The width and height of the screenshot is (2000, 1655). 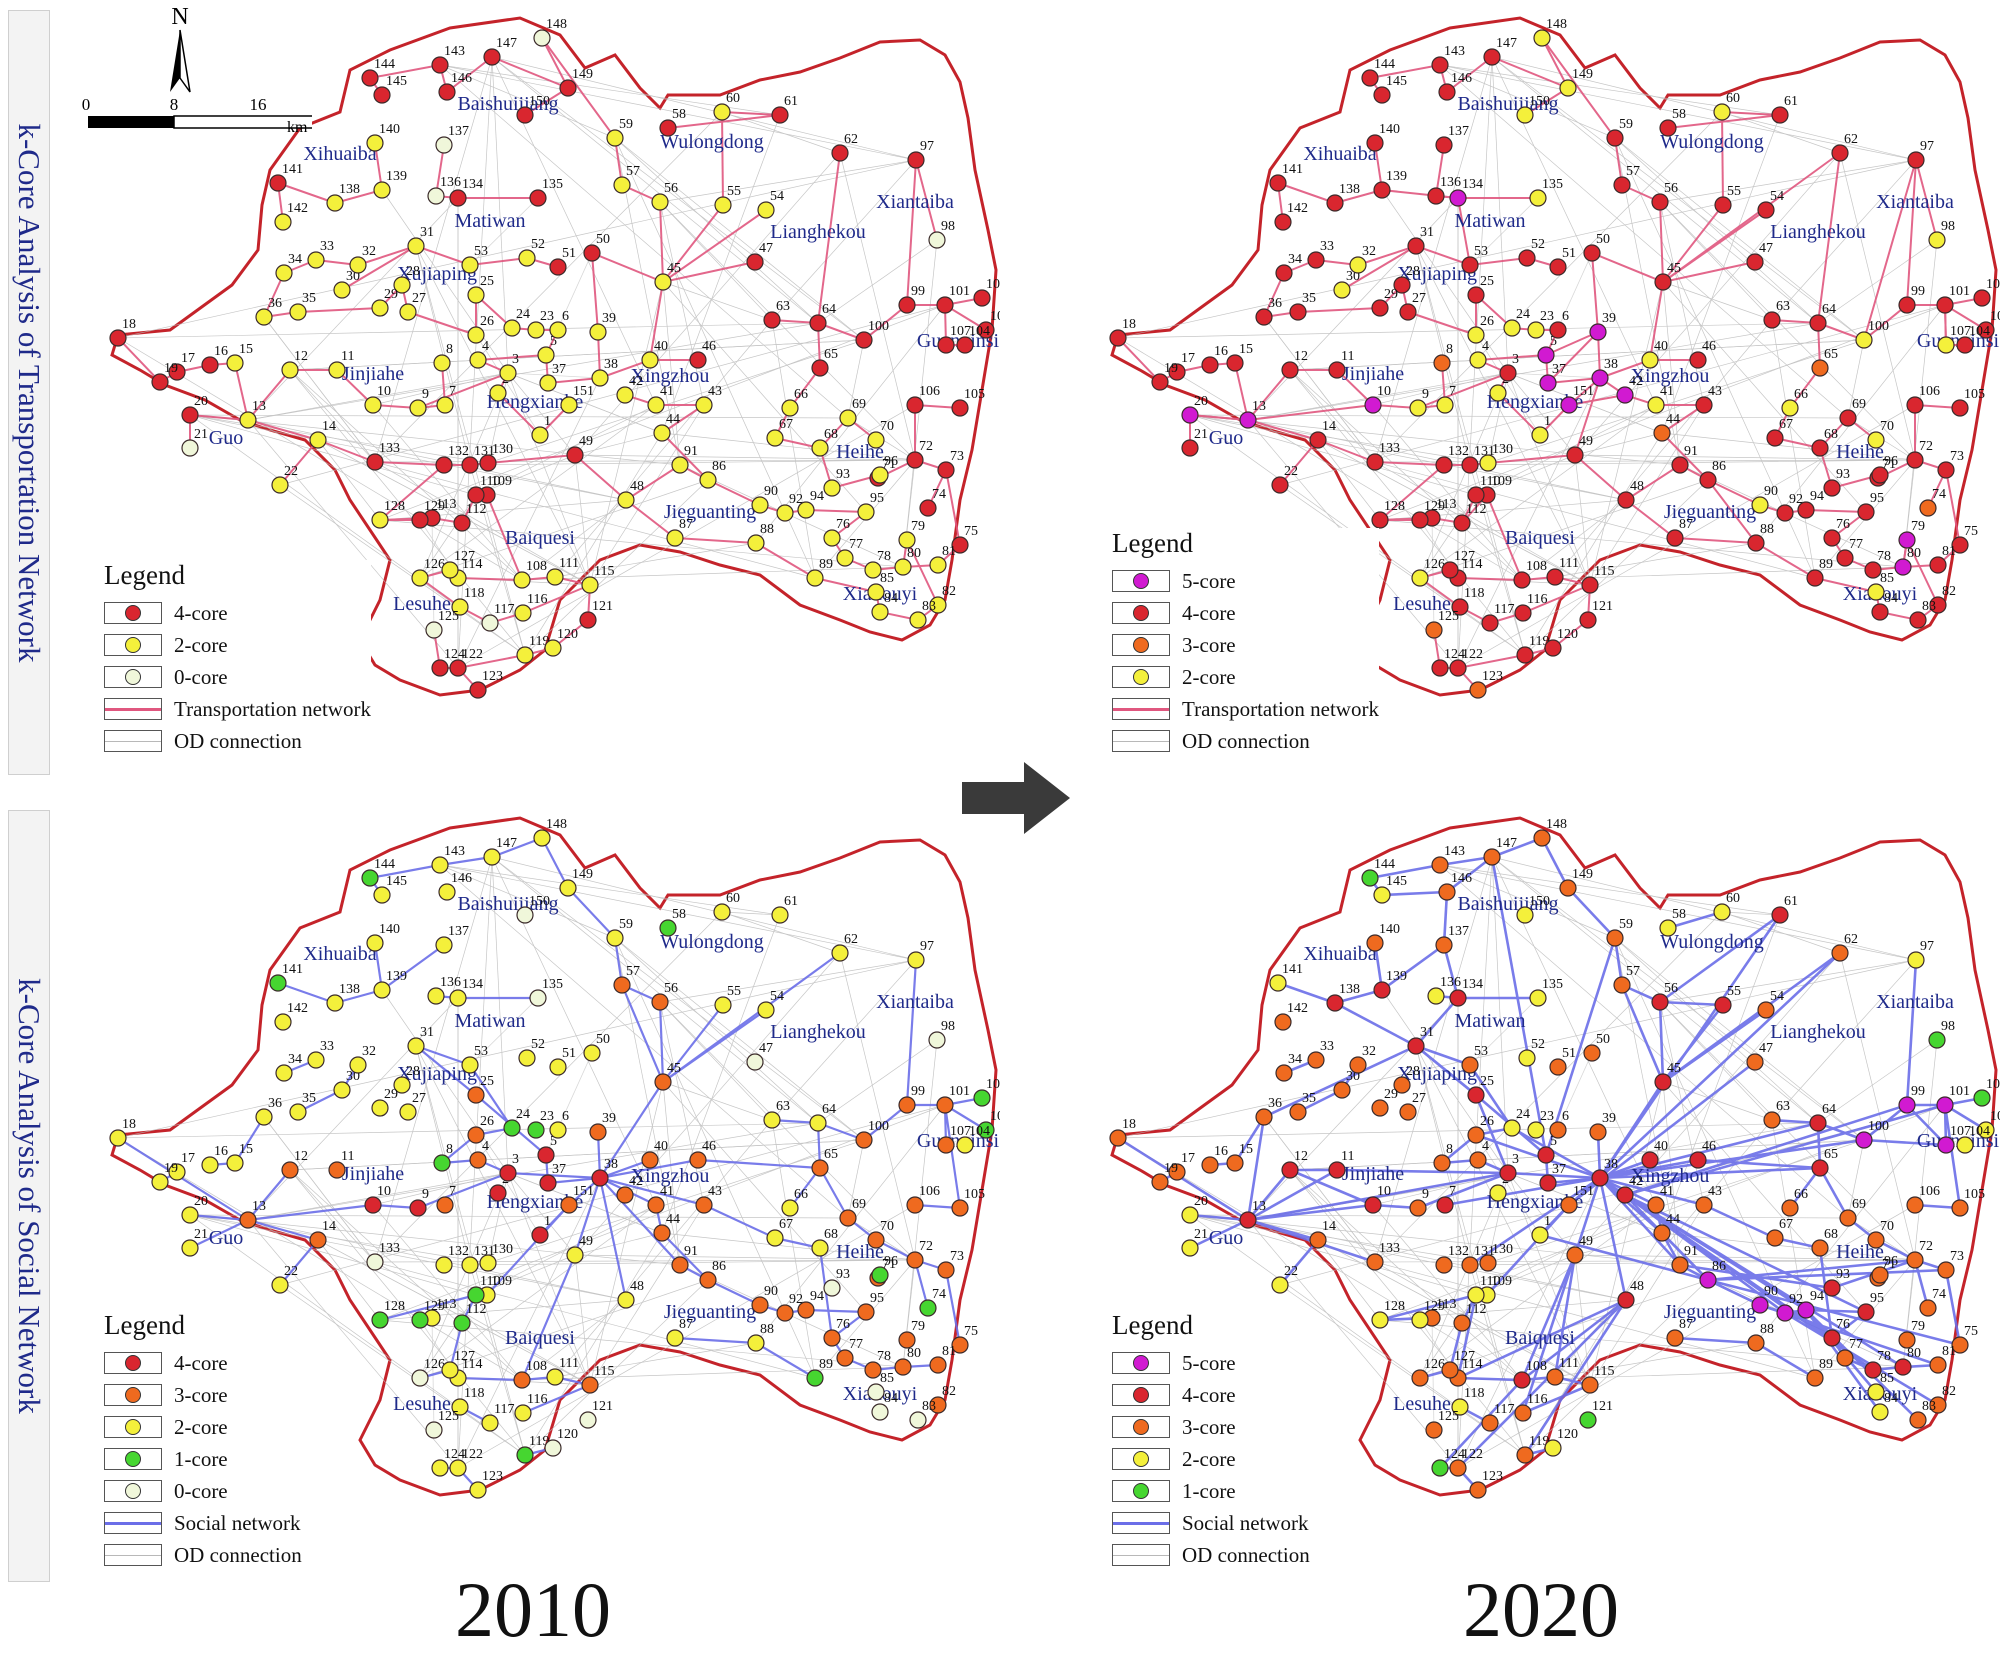 I want to click on village-node-label-38: 38, so click(x=1611, y=1164).